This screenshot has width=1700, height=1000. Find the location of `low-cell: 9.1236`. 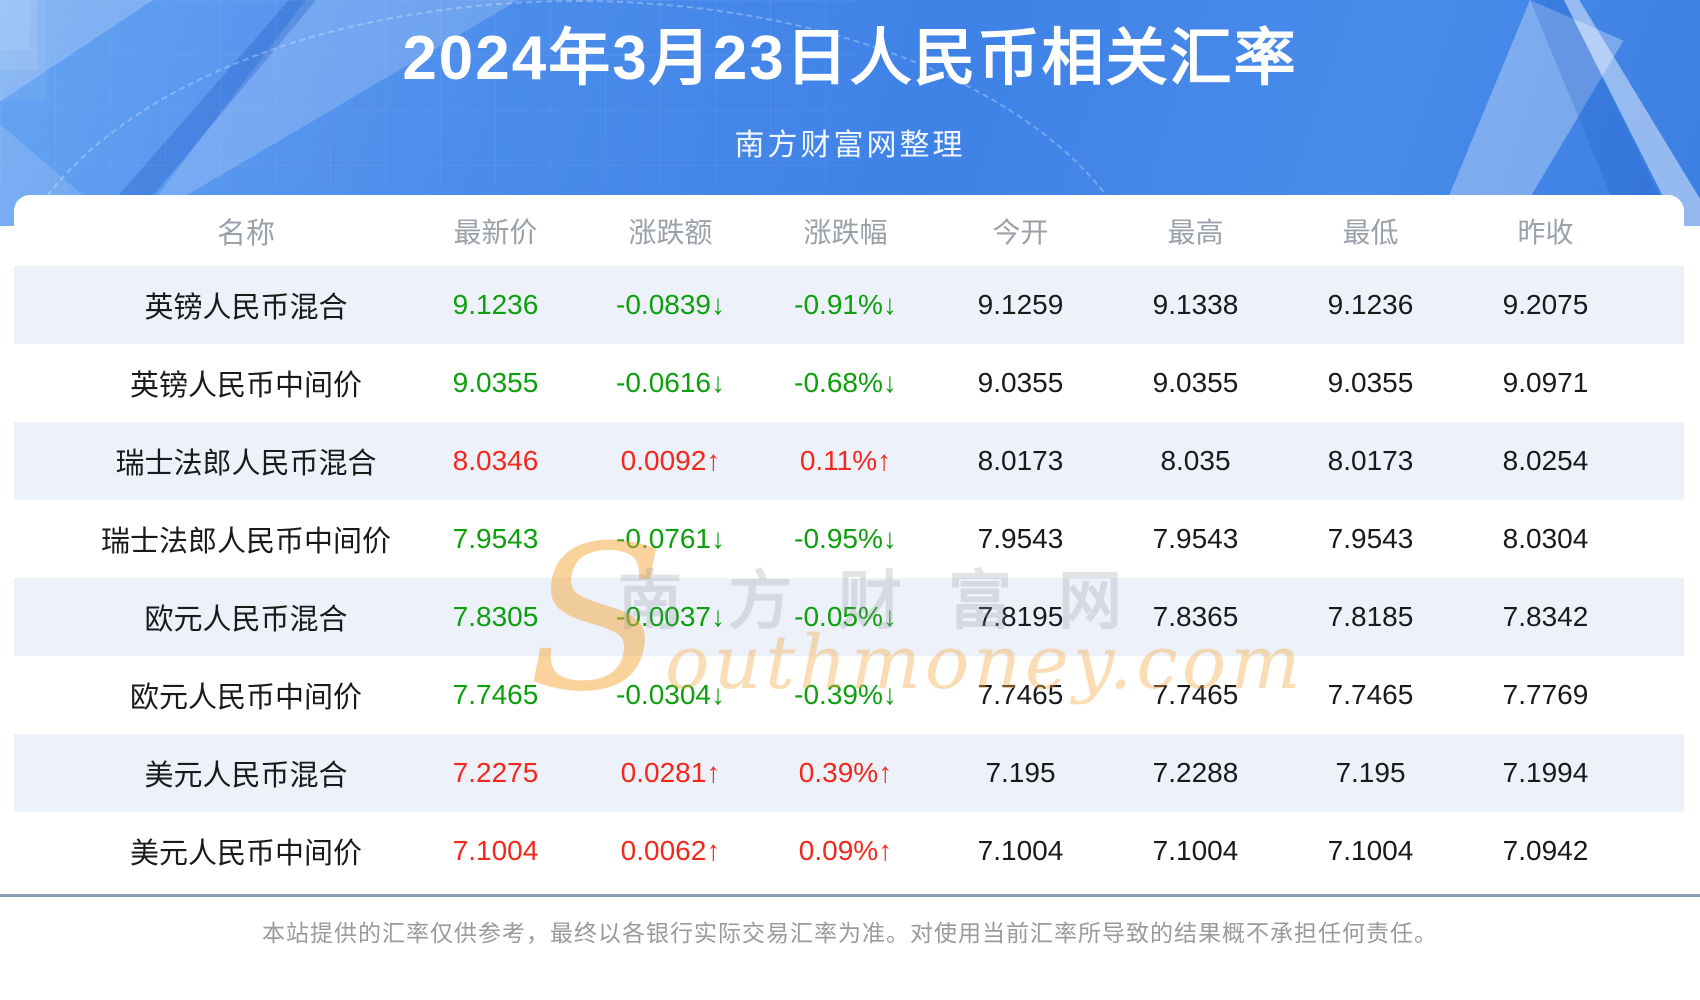

low-cell: 9.1236 is located at coordinates (1370, 304).